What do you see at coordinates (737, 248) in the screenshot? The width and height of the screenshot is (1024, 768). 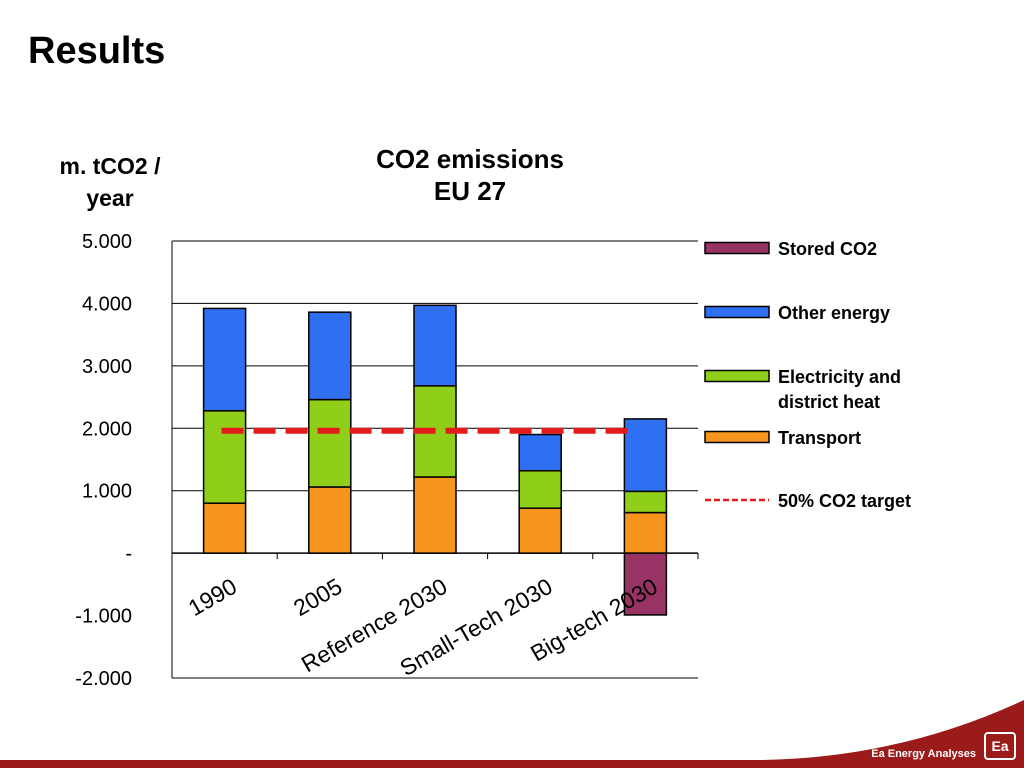 I see `legend-swatch-stored_co2` at bounding box center [737, 248].